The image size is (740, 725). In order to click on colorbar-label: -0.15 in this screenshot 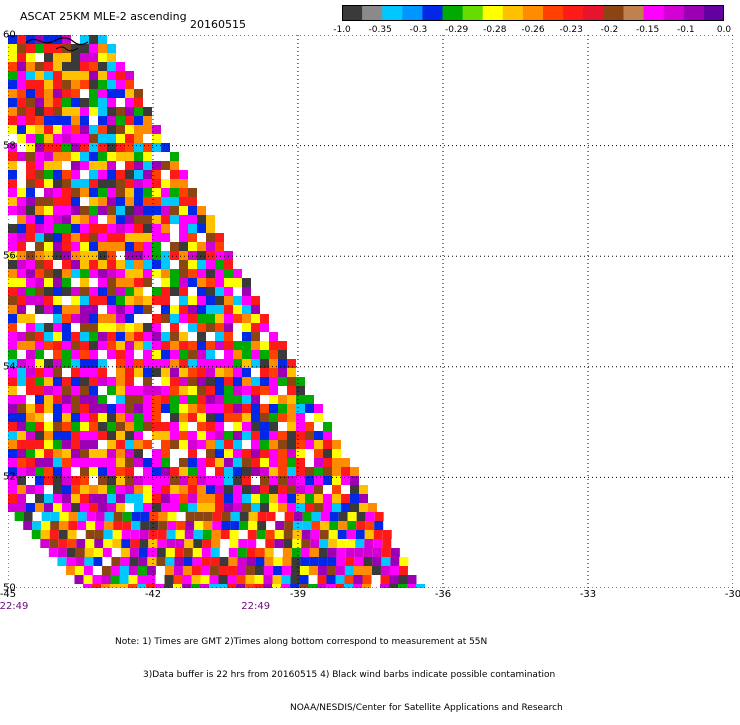, I will do `click(647, 30)`.